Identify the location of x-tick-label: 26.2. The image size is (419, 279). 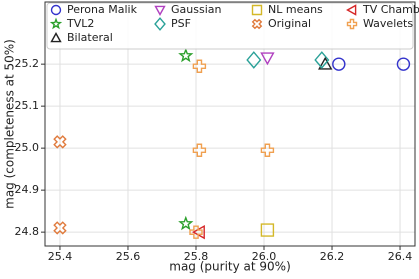
(332, 256).